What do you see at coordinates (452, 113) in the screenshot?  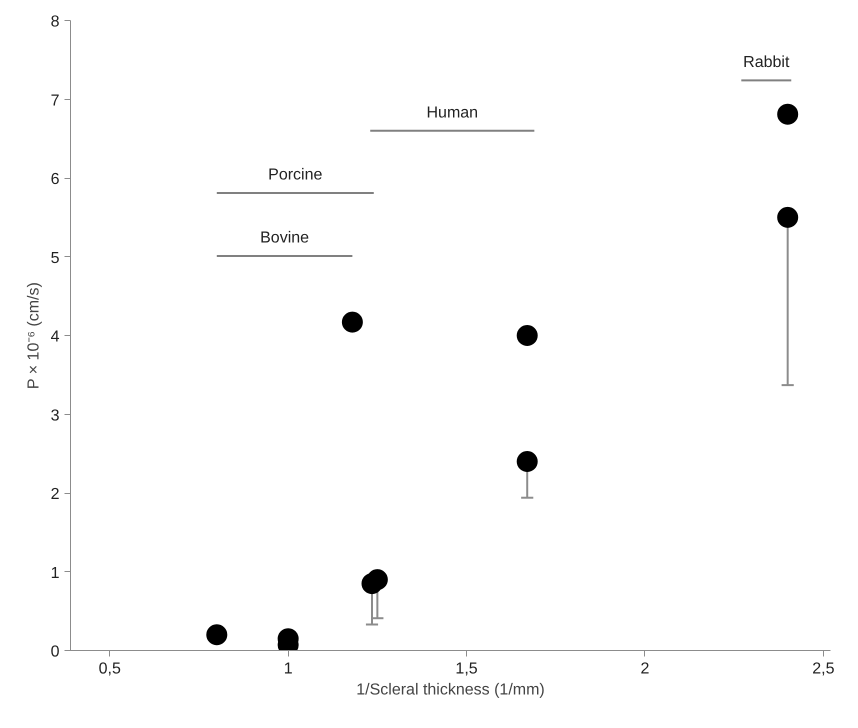 I see `series-label: Human` at bounding box center [452, 113].